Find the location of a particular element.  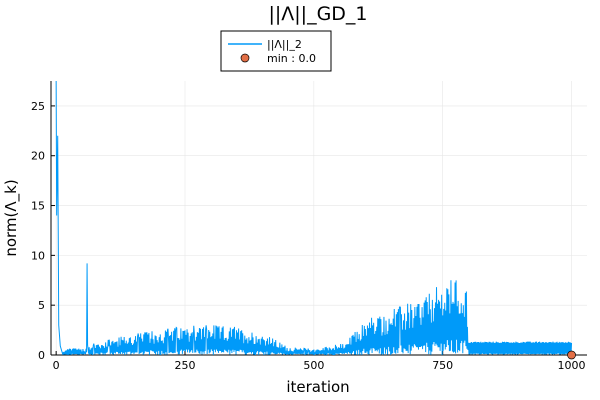

y-tick-label: 5 is located at coordinates (41, 305).